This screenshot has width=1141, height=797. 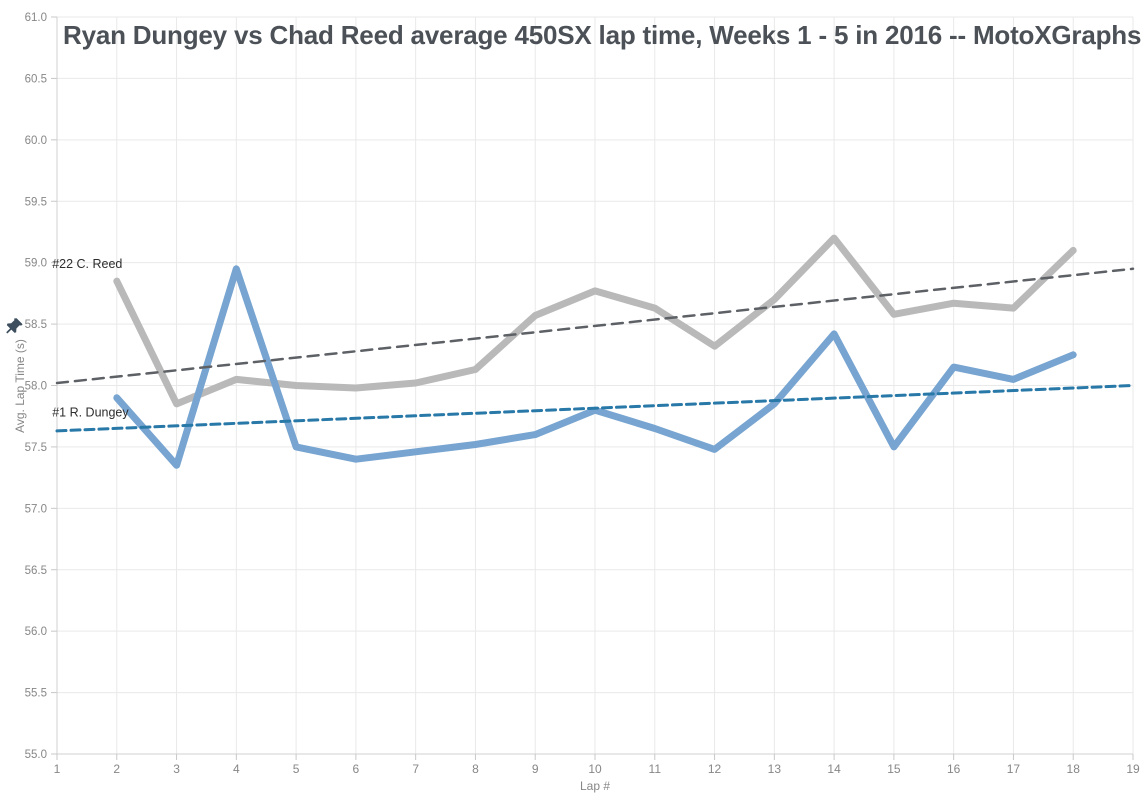 What do you see at coordinates (356, 769) in the screenshot?
I see `x-tick-label: 6` at bounding box center [356, 769].